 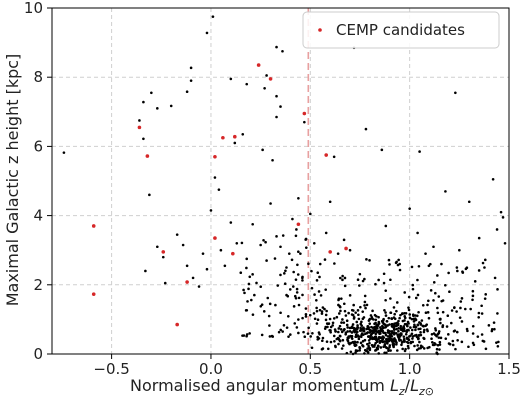 I want to click on x-tick-label: 1.0, so click(x=410, y=369).